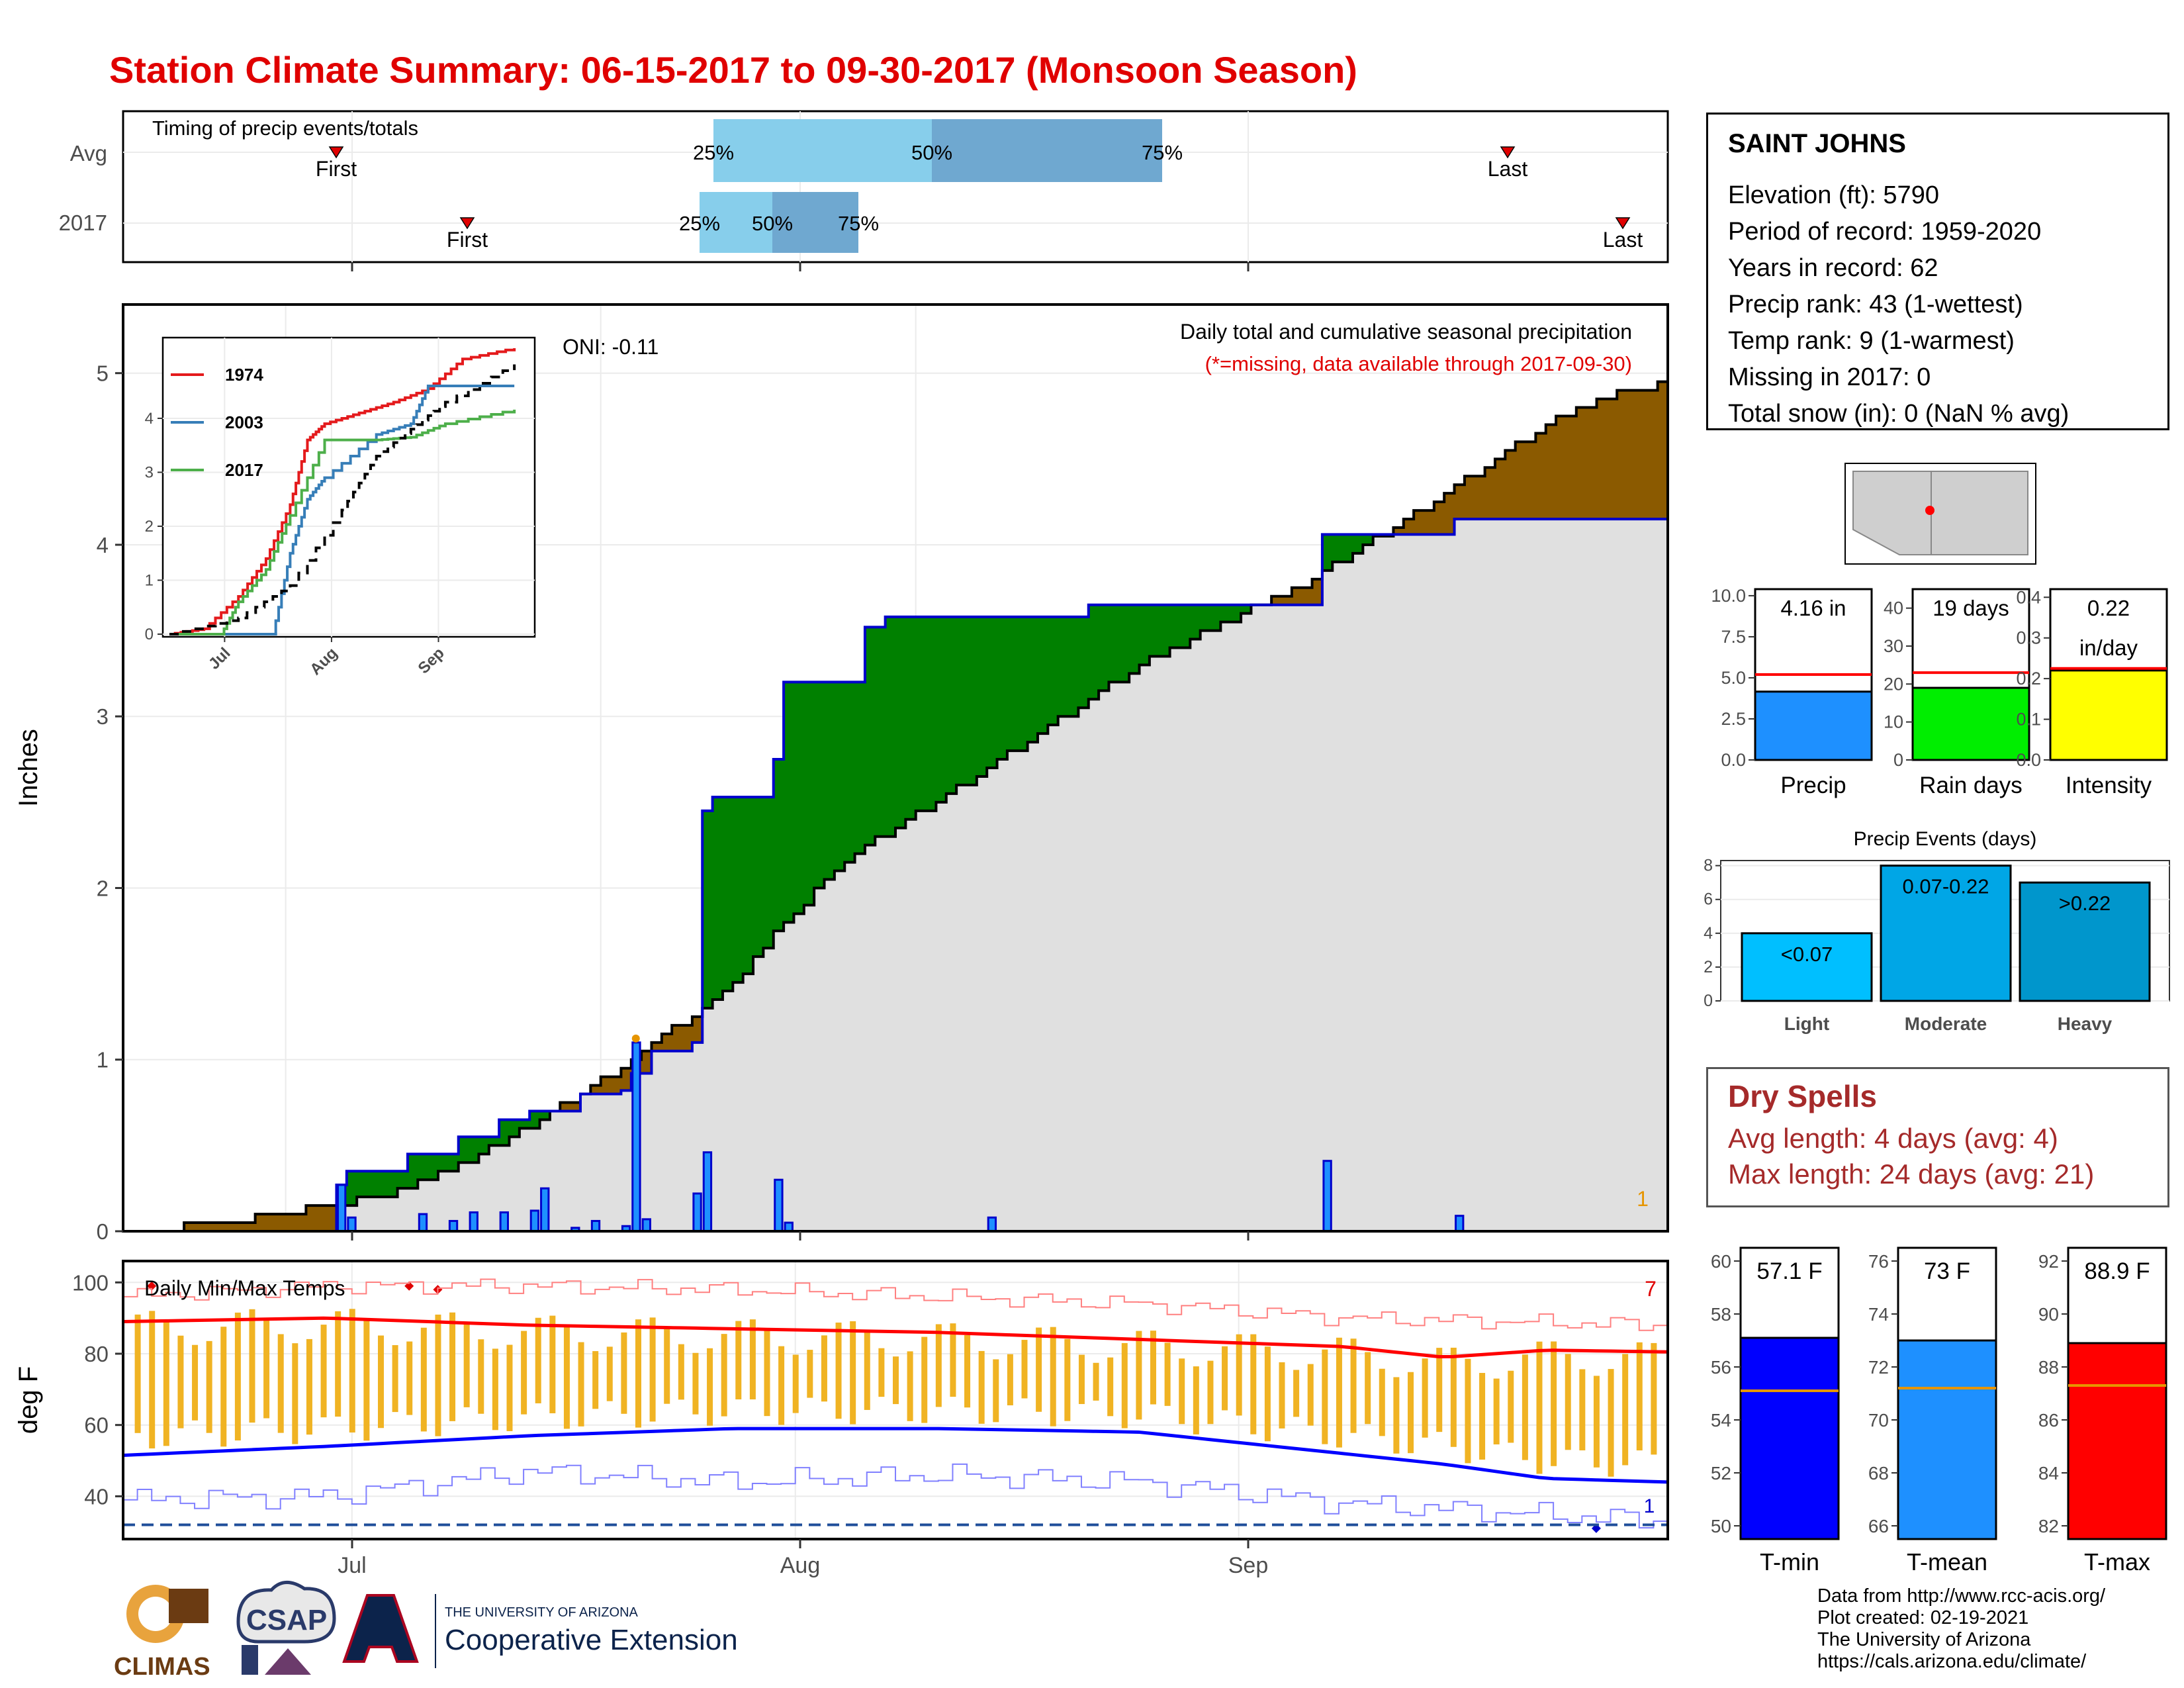 The image size is (2184, 1688). I want to click on summary-bar-tick-label: 5.0, so click(1733, 678).